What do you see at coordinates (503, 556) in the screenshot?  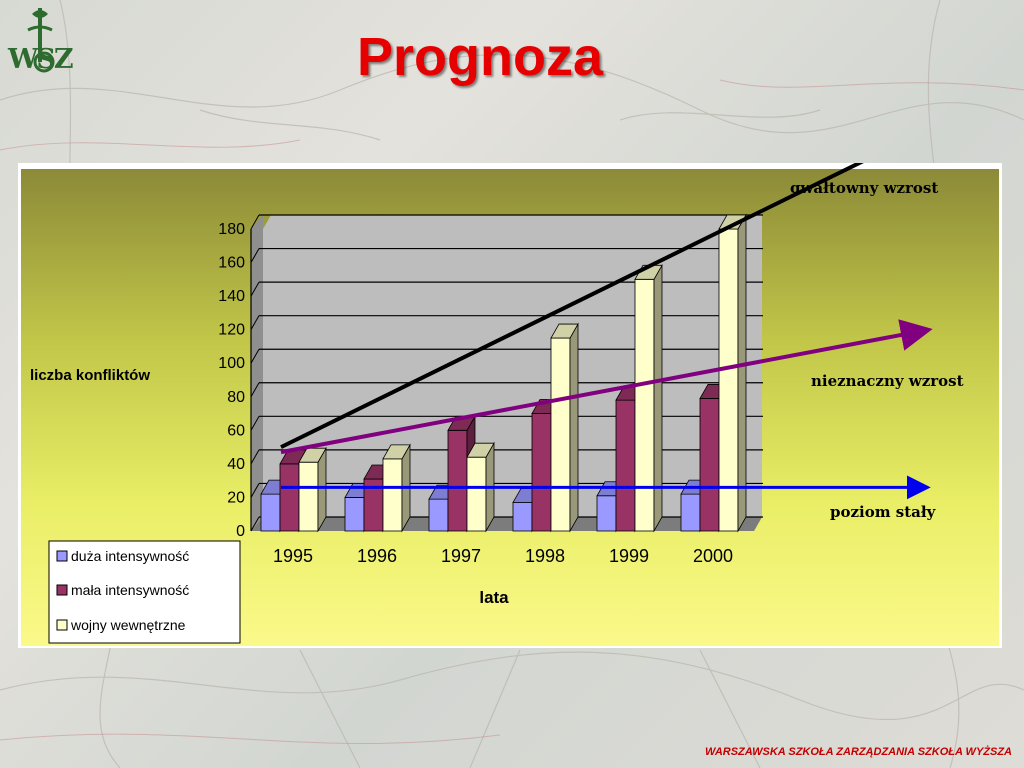 I see `x-tick-labels: 1995 1996 1997 1998 1999 2000` at bounding box center [503, 556].